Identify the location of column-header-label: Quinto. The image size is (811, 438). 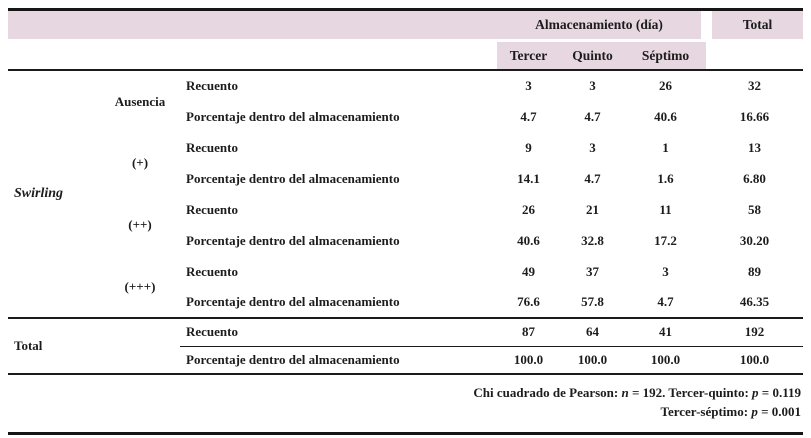
(592, 55).